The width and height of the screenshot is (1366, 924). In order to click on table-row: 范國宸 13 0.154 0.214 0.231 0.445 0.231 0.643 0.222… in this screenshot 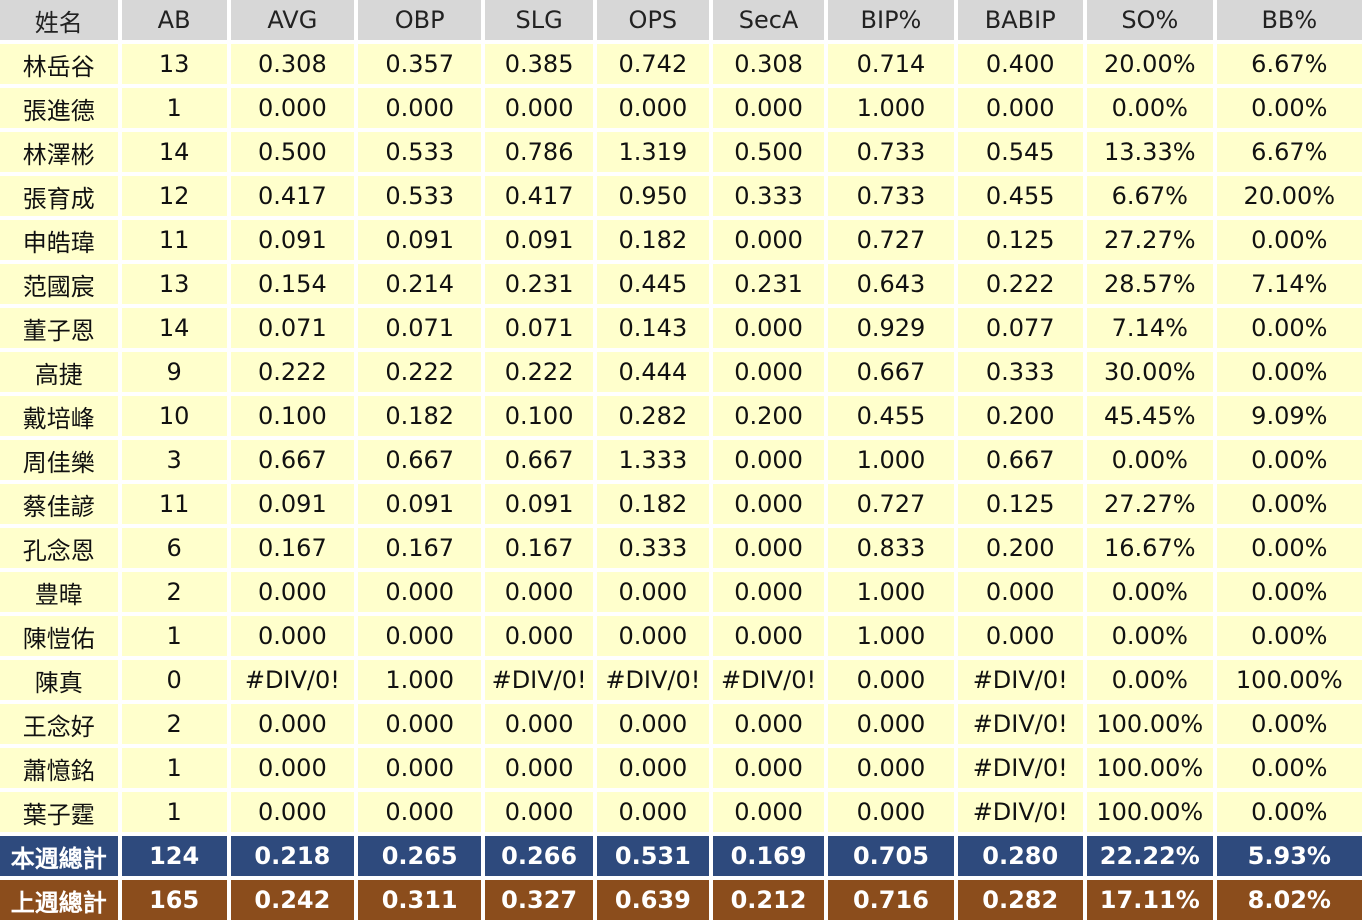, I will do `click(681, 284)`.